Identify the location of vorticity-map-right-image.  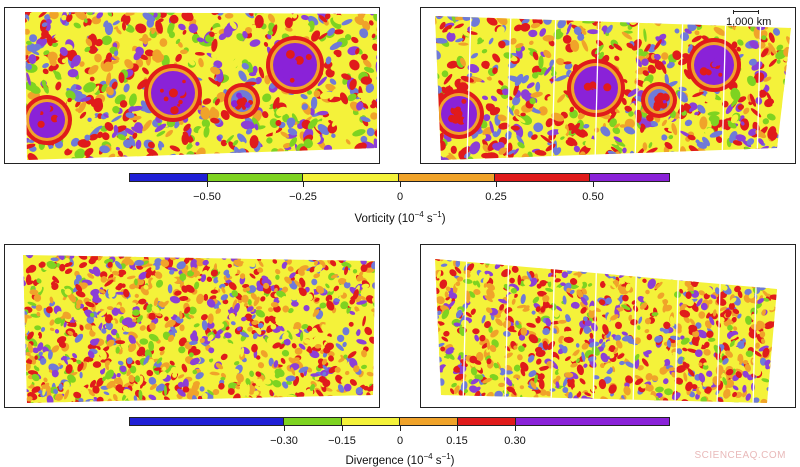
(613, 88).